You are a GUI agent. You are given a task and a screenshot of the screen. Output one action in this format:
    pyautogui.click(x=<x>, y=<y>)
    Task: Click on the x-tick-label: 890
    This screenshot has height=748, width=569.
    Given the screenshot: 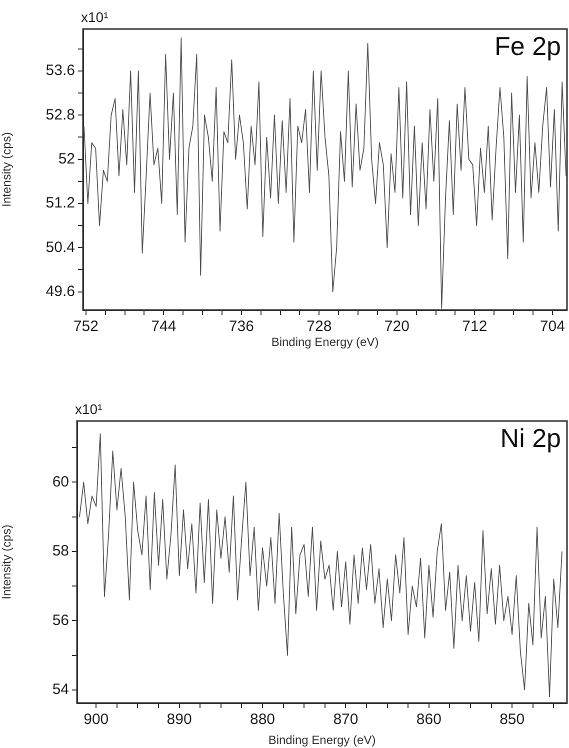 What is the action you would take?
    pyautogui.click(x=179, y=719)
    